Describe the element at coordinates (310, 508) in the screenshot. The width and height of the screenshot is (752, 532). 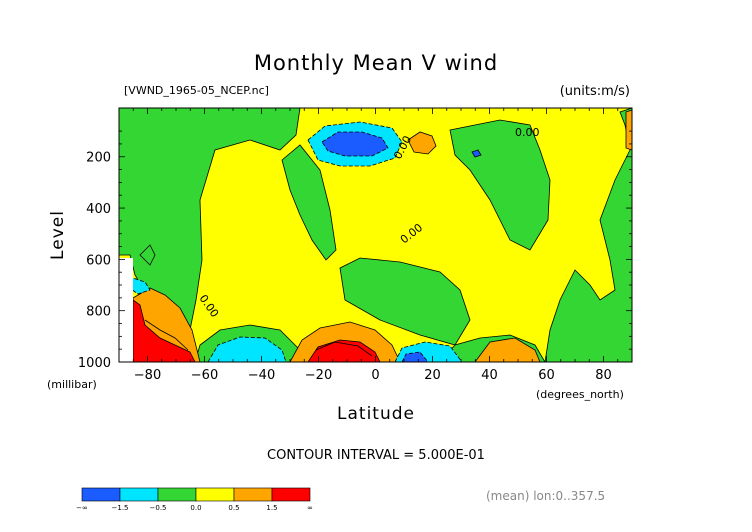
I see `colorbar-label: ∞` at that location.